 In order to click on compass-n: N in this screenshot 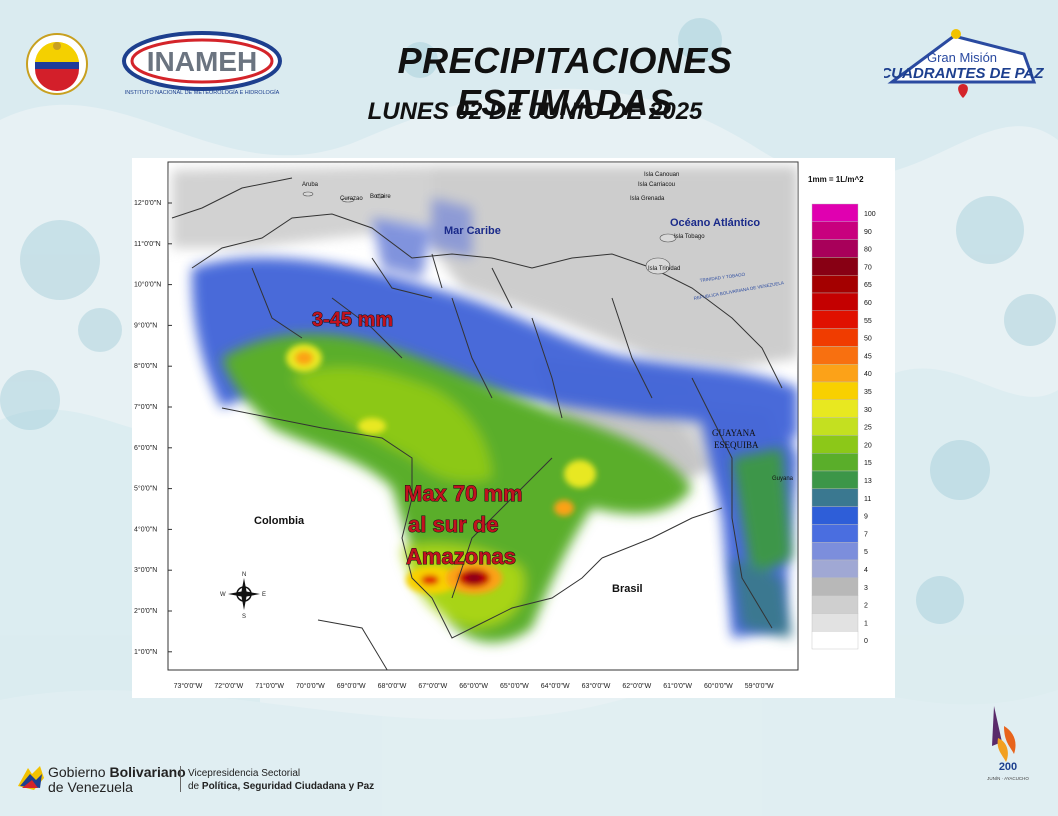, I will do `click(244, 575)`.